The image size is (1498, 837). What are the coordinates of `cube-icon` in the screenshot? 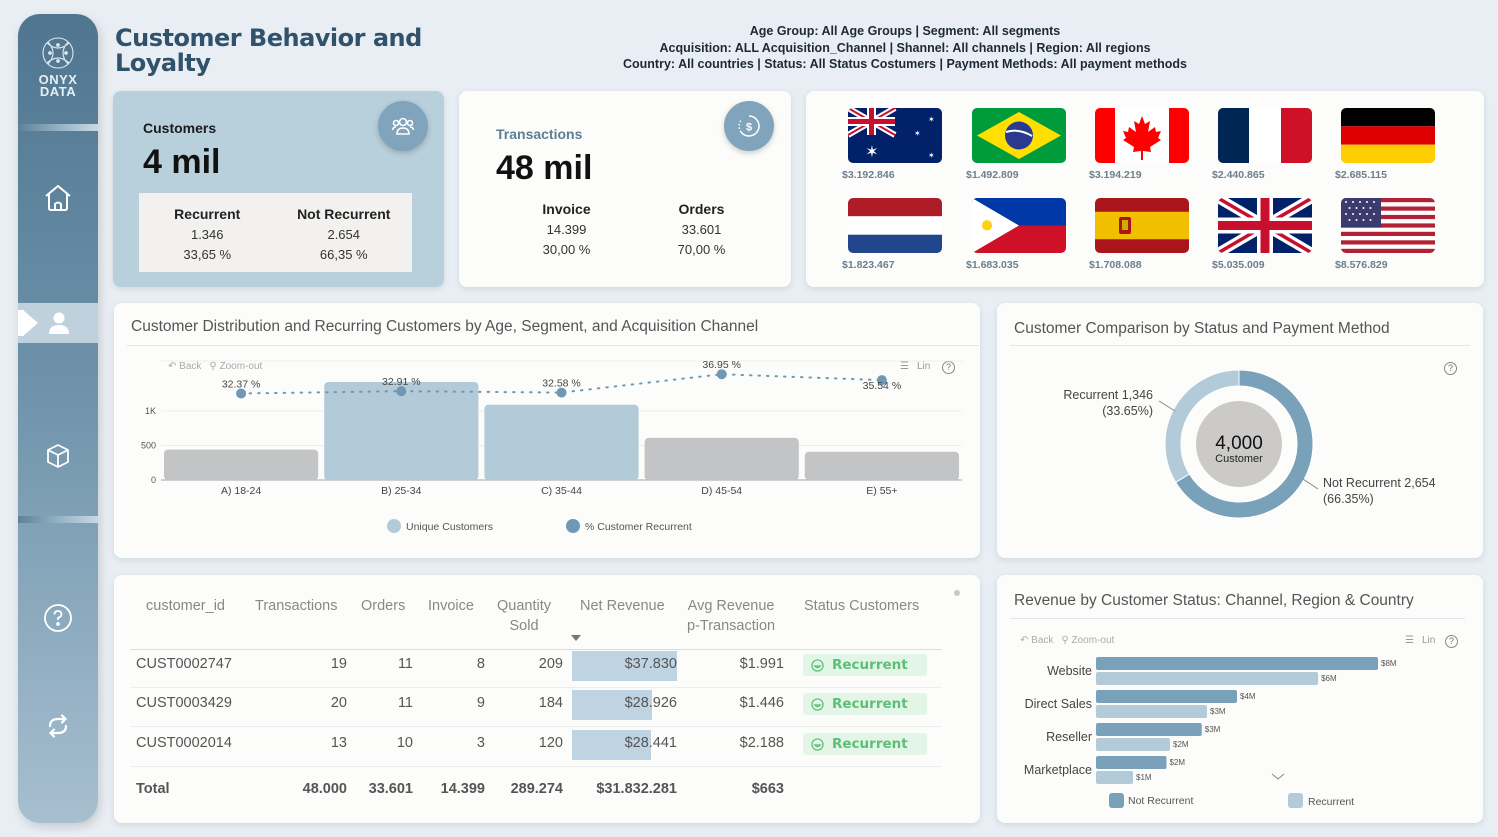 It's located at (58, 456).